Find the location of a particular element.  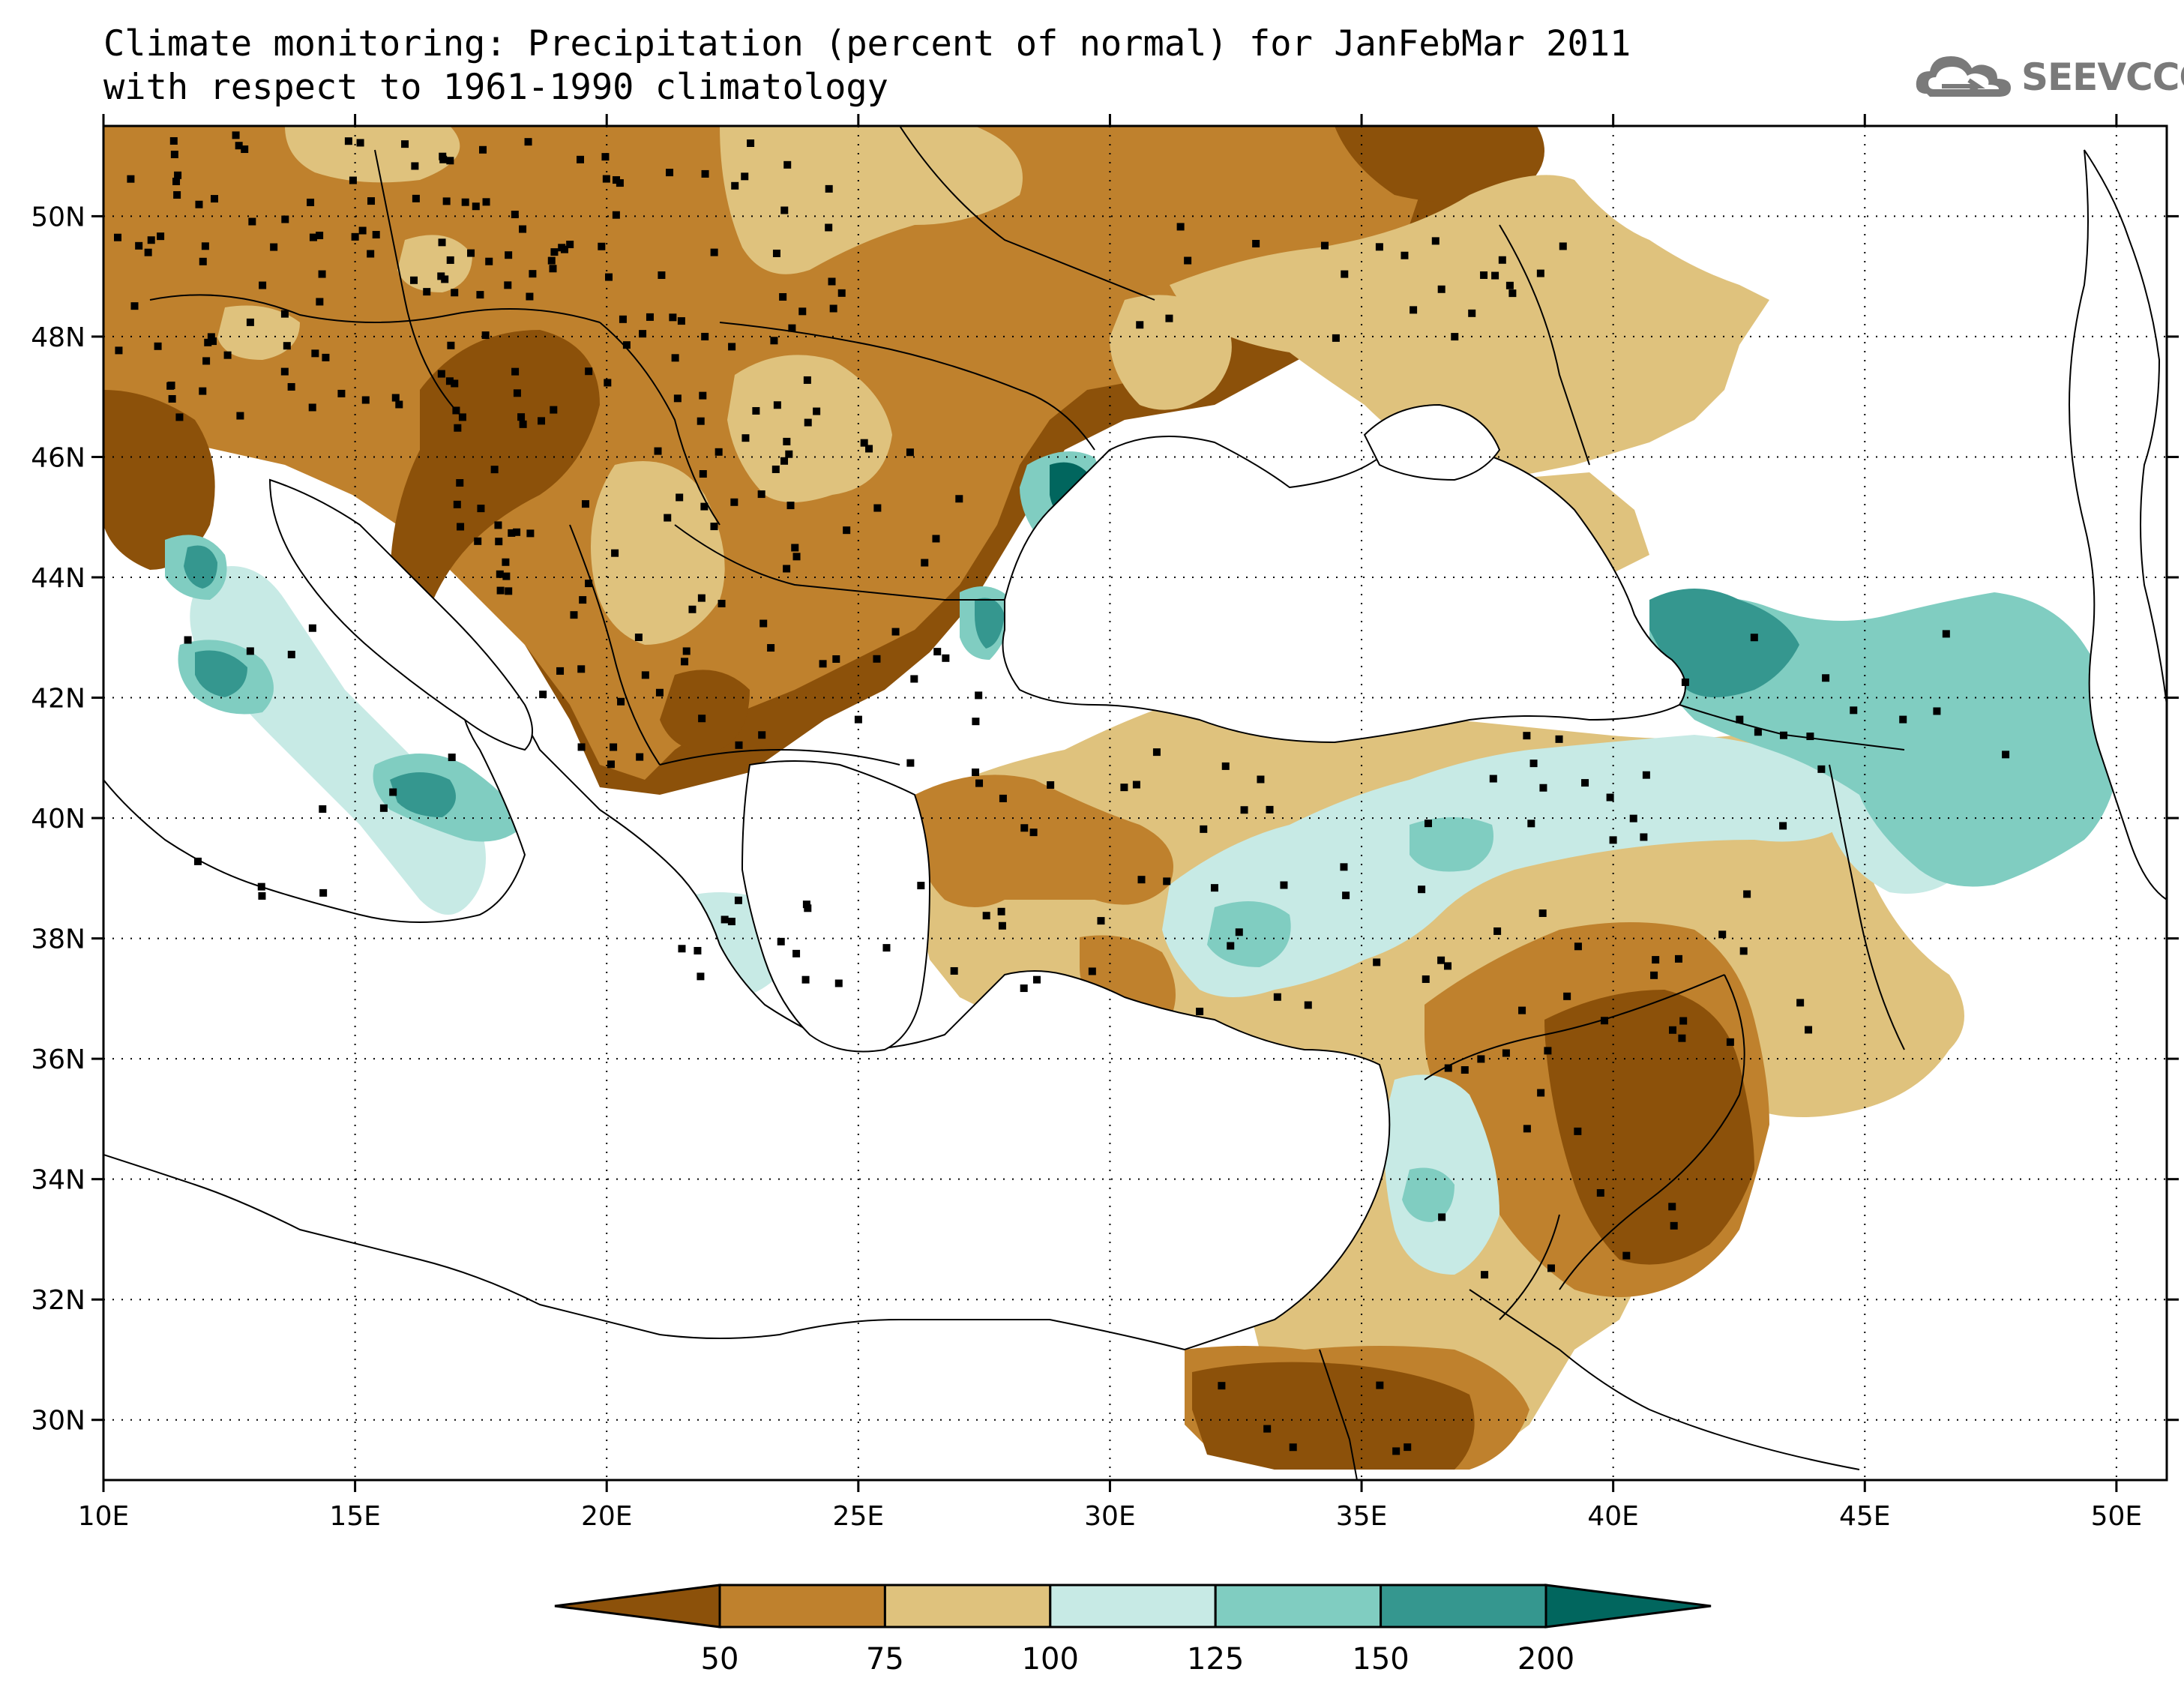

black-sea is located at coordinates (1344, 590).